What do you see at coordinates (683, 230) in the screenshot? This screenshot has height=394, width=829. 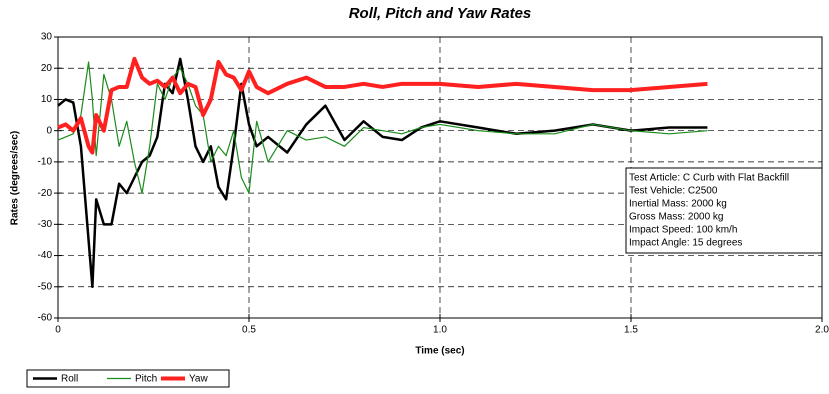 I see `annotation-line: Impact Speed: 100 km/h` at bounding box center [683, 230].